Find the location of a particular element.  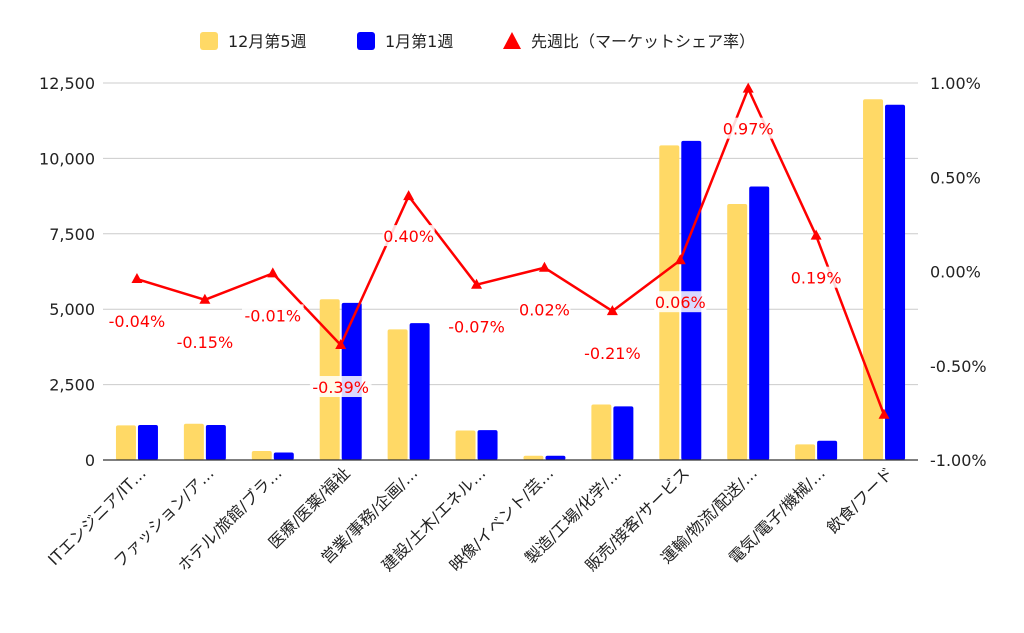

x-tick-label: 飲食/フード is located at coordinates (860, 500).